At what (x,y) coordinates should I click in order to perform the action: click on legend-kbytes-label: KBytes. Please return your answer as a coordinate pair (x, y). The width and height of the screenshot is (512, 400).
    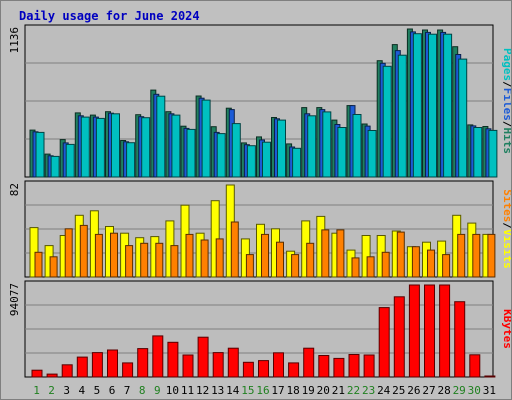
    Looking at the image, I should click on (506, 329).